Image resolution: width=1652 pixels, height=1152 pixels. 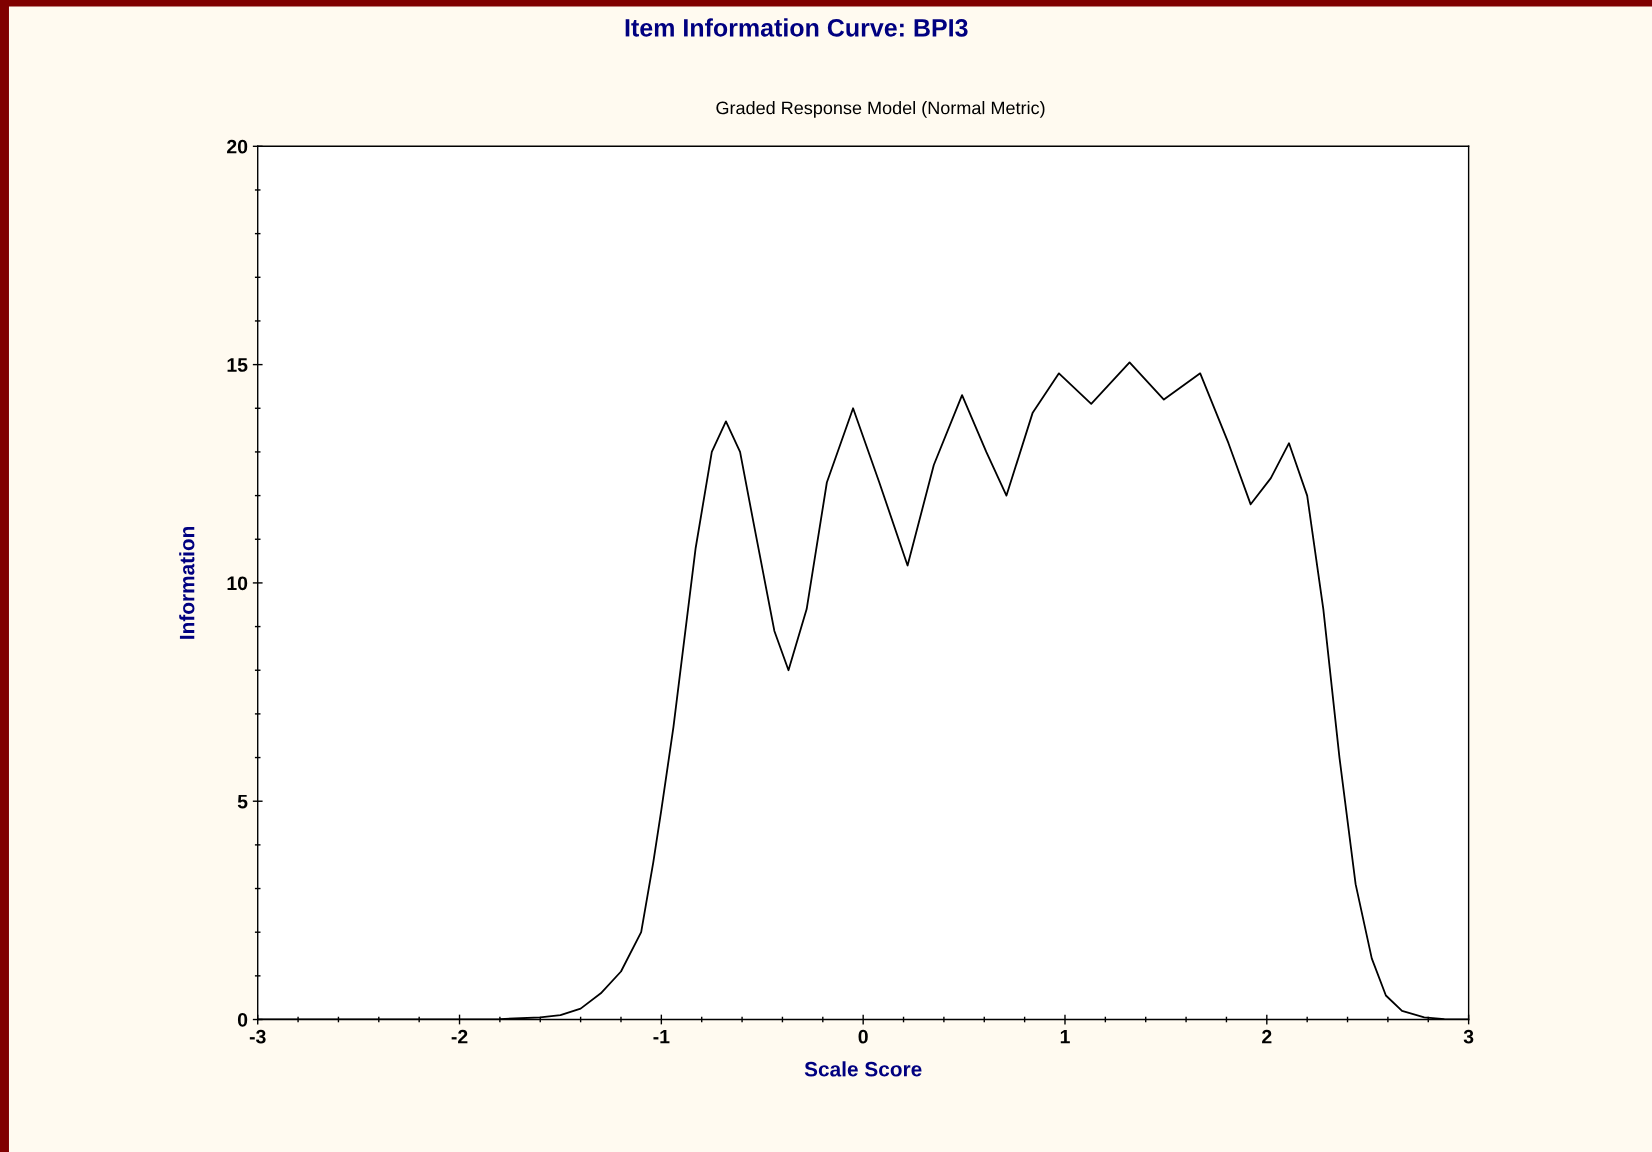 What do you see at coordinates (257, 1036) in the screenshot?
I see `x-tick-label: -3` at bounding box center [257, 1036].